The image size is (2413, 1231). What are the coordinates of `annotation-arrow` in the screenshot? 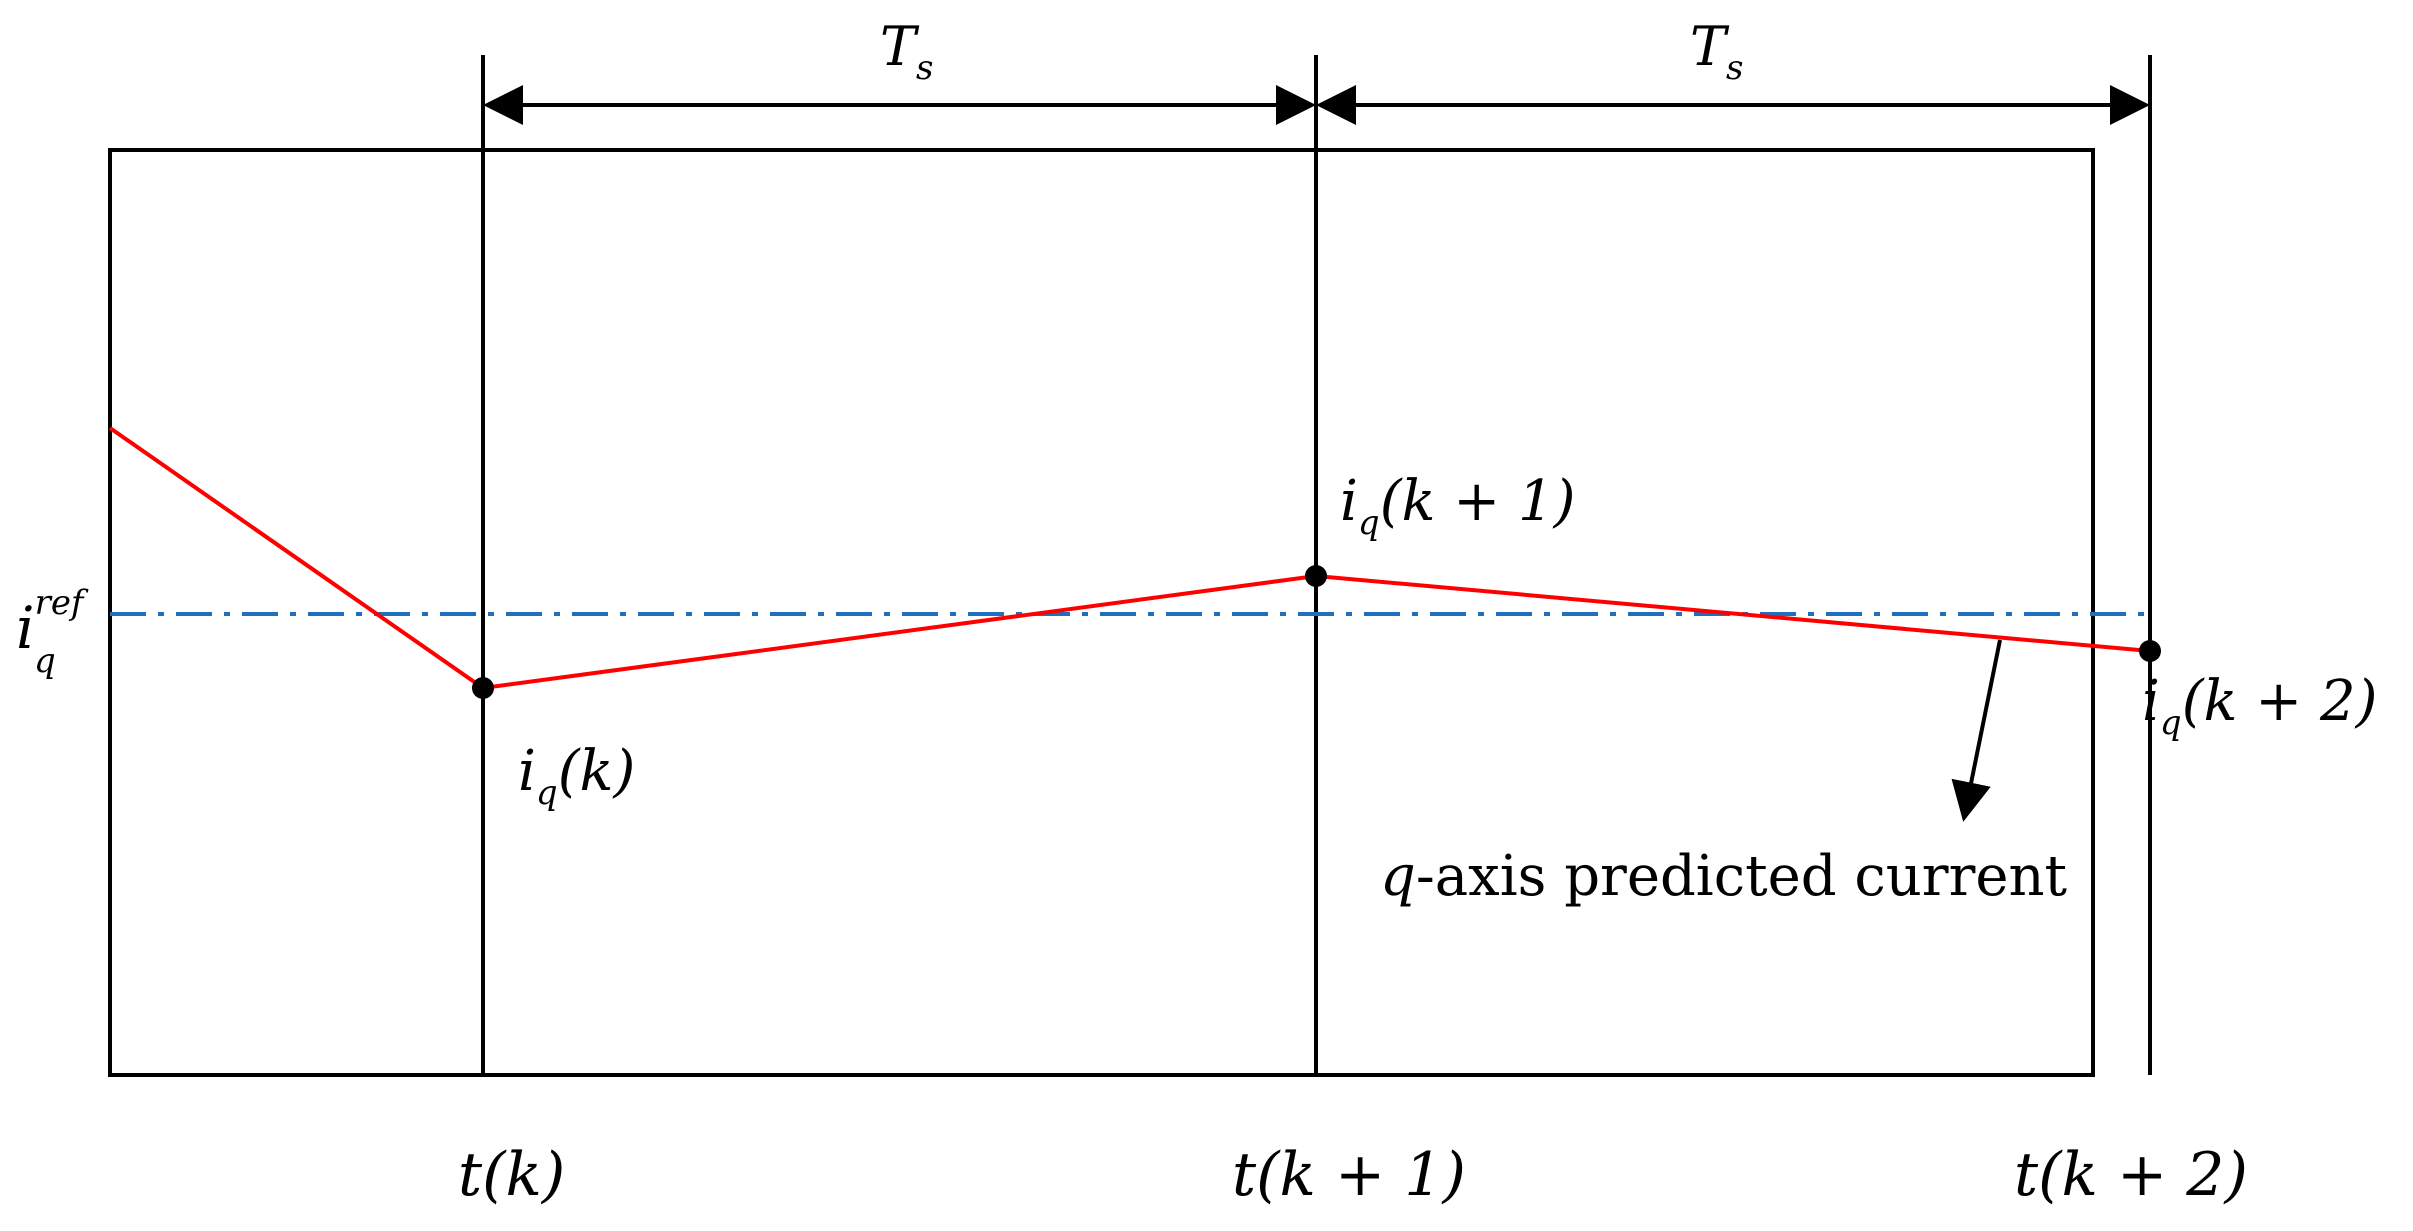 It's located at (1976, 730).